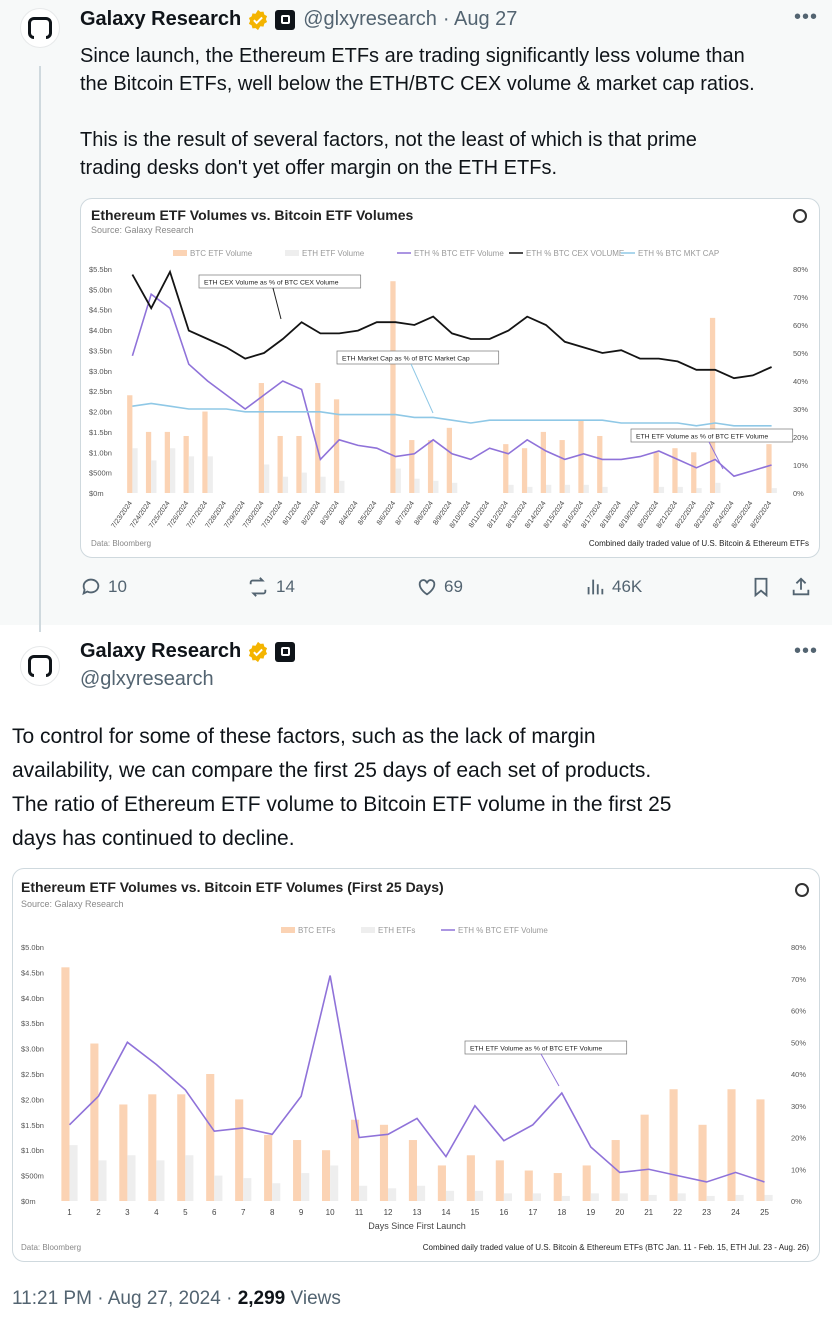 Image resolution: width=832 pixels, height=1320 pixels. Describe the element at coordinates (800, 409) in the screenshot. I see `y-right-tick-label: 30%` at that location.